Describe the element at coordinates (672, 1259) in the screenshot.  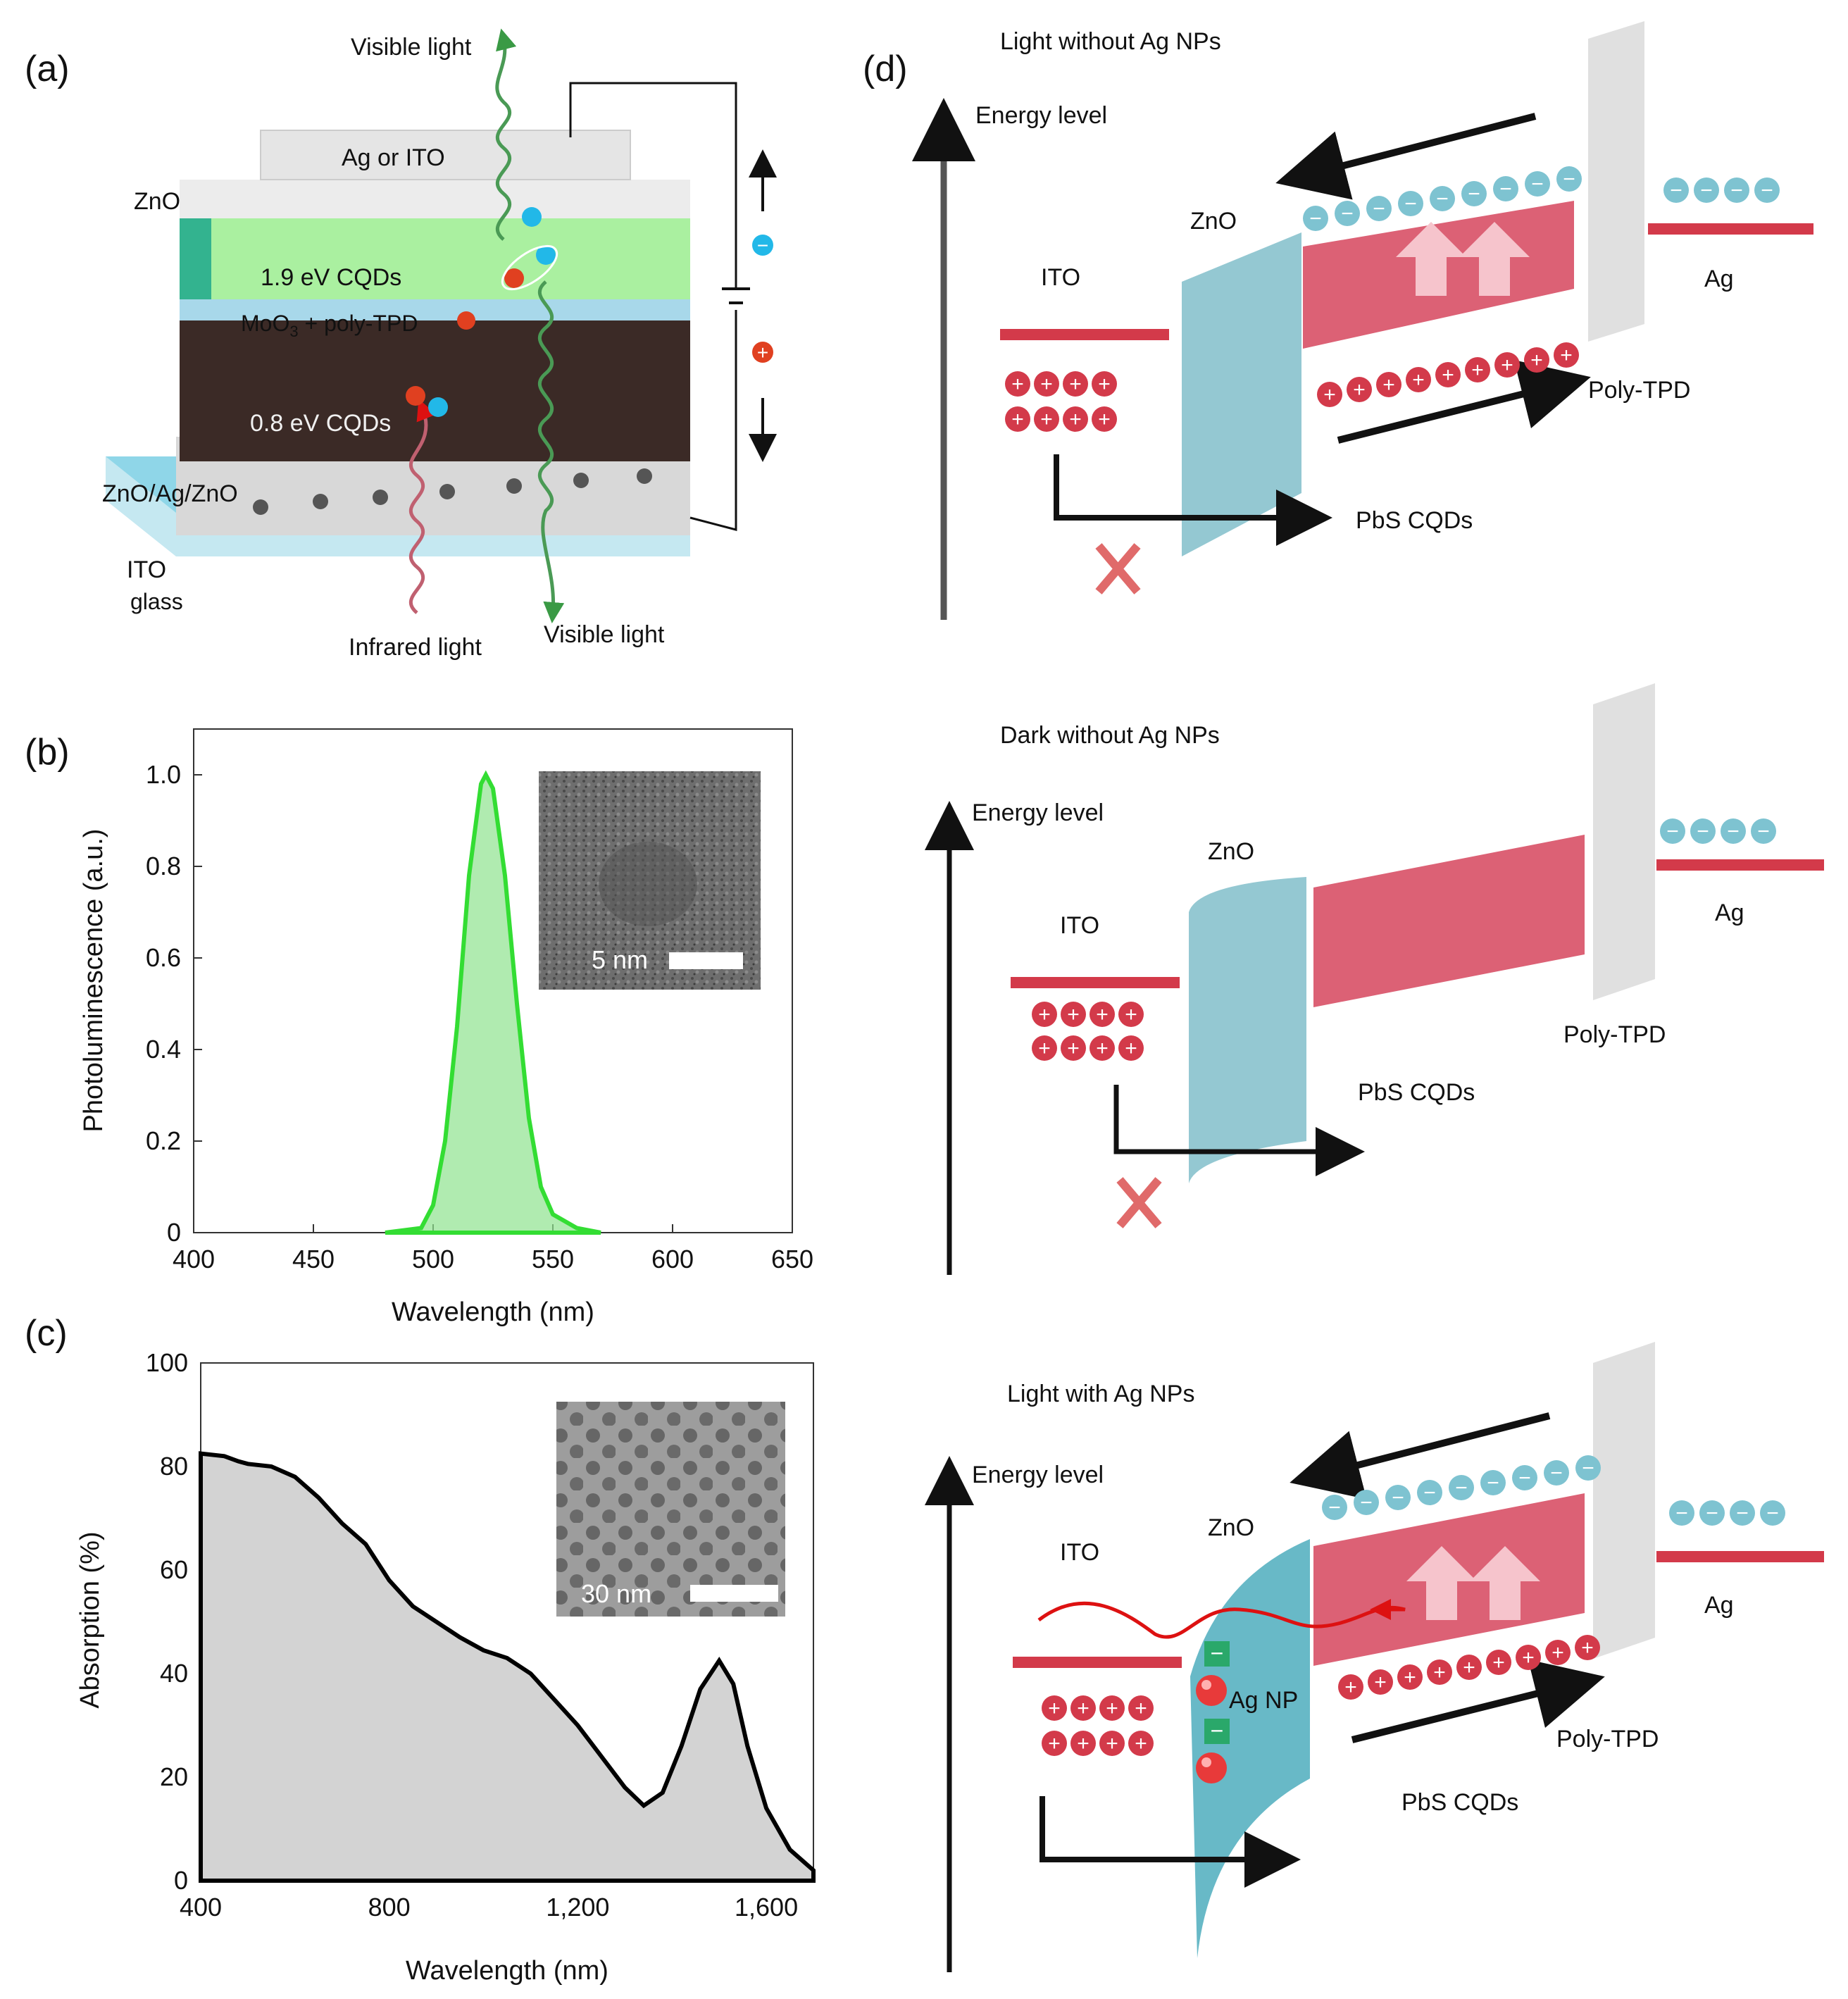
I see `x-tick-label: 600` at that location.